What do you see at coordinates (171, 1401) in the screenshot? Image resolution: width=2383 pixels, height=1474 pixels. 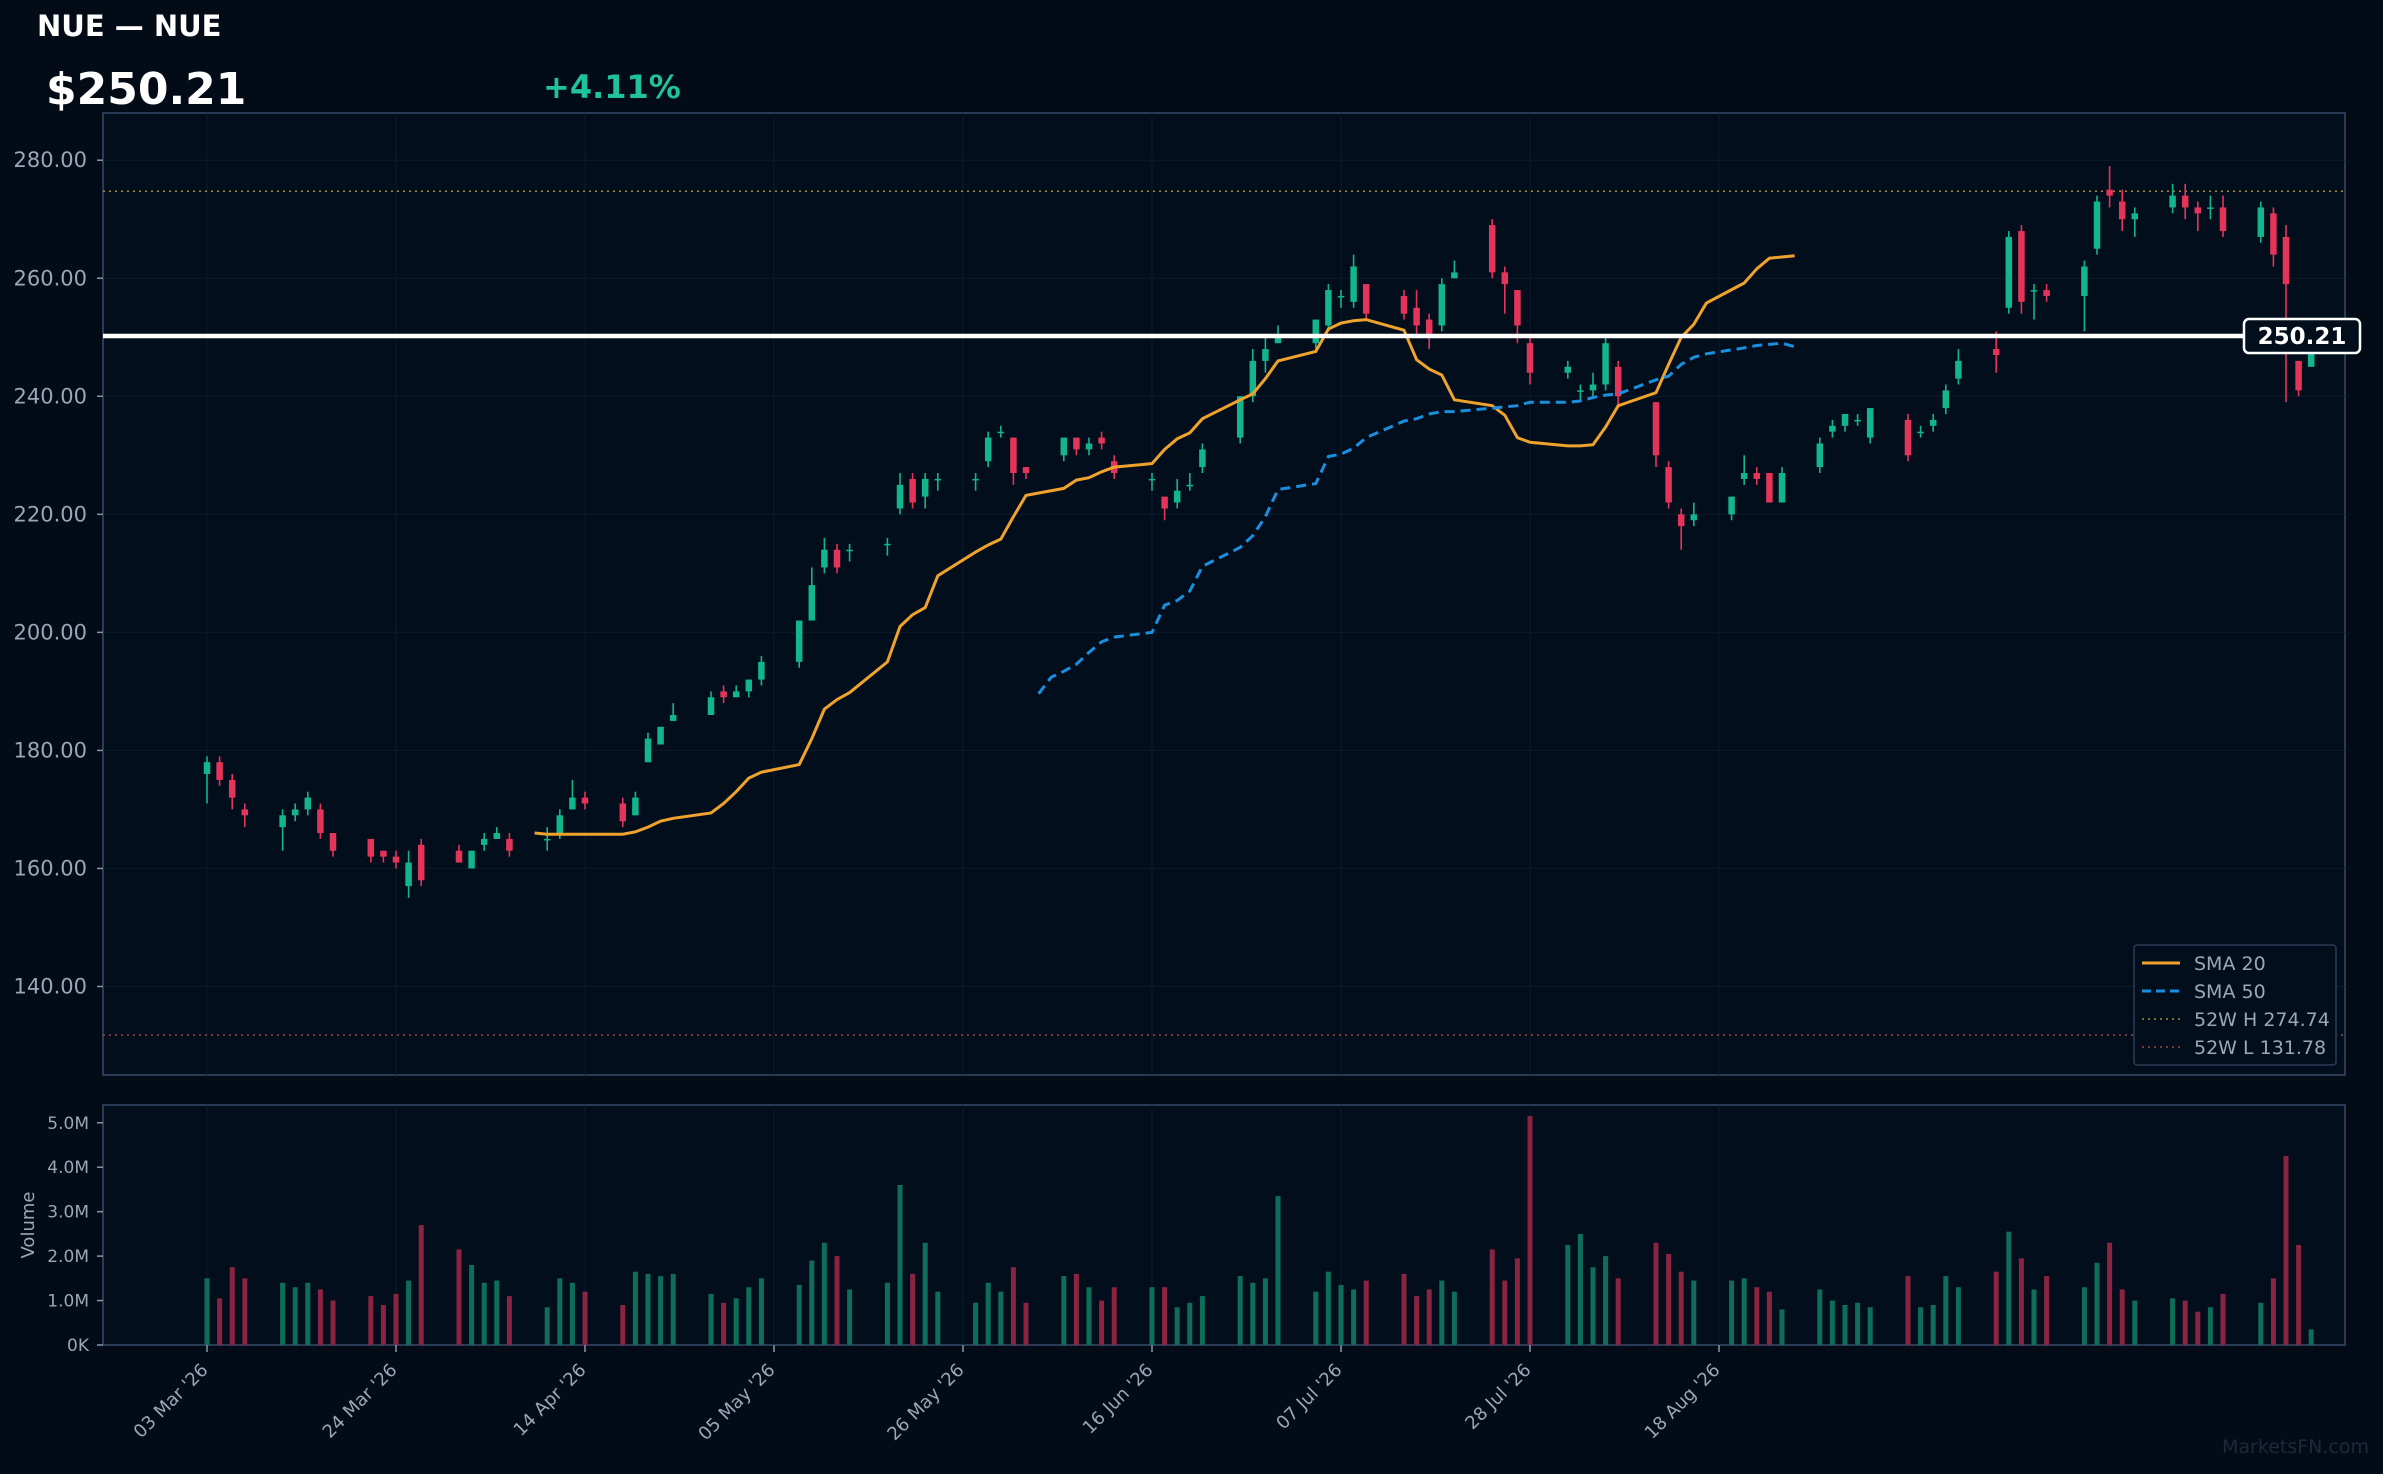 I see `x-tick-label: 03 Mar '26` at bounding box center [171, 1401].